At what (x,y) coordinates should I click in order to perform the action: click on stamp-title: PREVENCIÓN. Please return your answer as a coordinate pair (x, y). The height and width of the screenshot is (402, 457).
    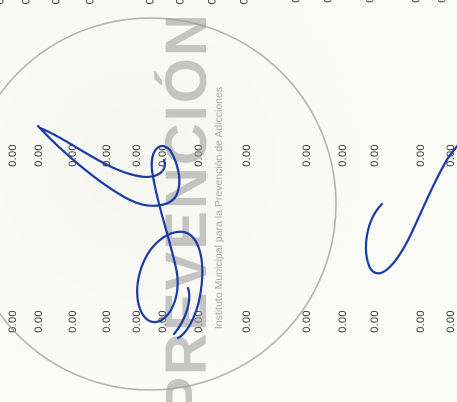
    Looking at the image, I should click on (186, 207).